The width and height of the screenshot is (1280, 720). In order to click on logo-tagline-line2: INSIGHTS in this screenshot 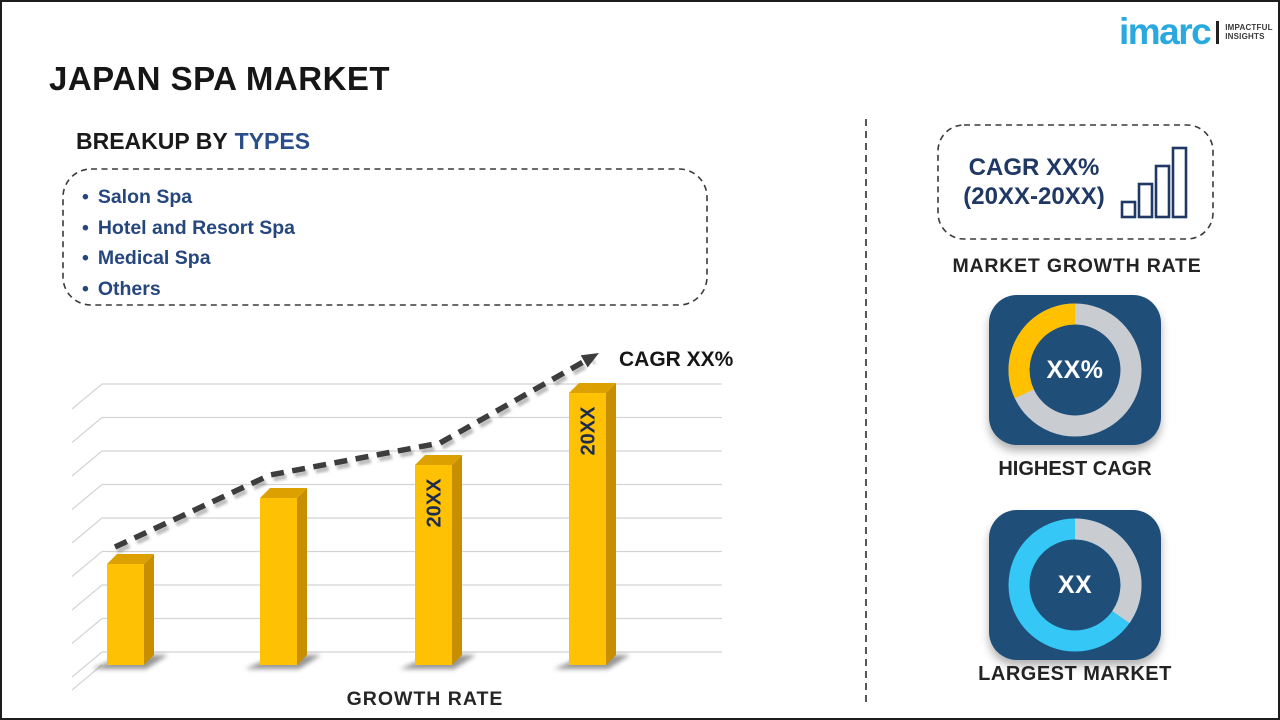, I will do `click(1245, 36)`.